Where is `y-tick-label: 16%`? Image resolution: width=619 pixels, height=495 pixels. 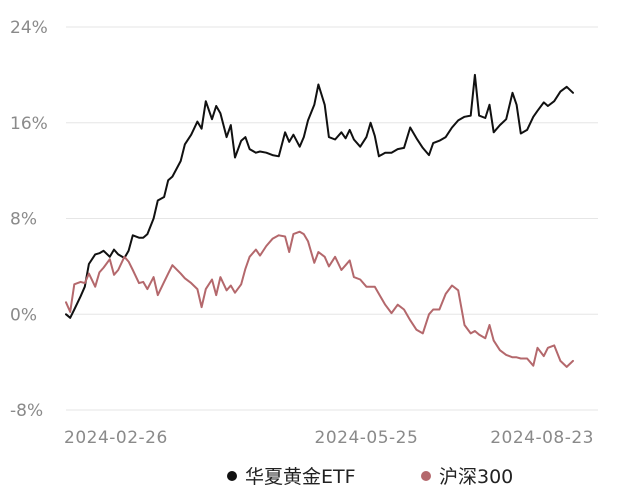
y-tick-label: 16% is located at coordinates (29, 124).